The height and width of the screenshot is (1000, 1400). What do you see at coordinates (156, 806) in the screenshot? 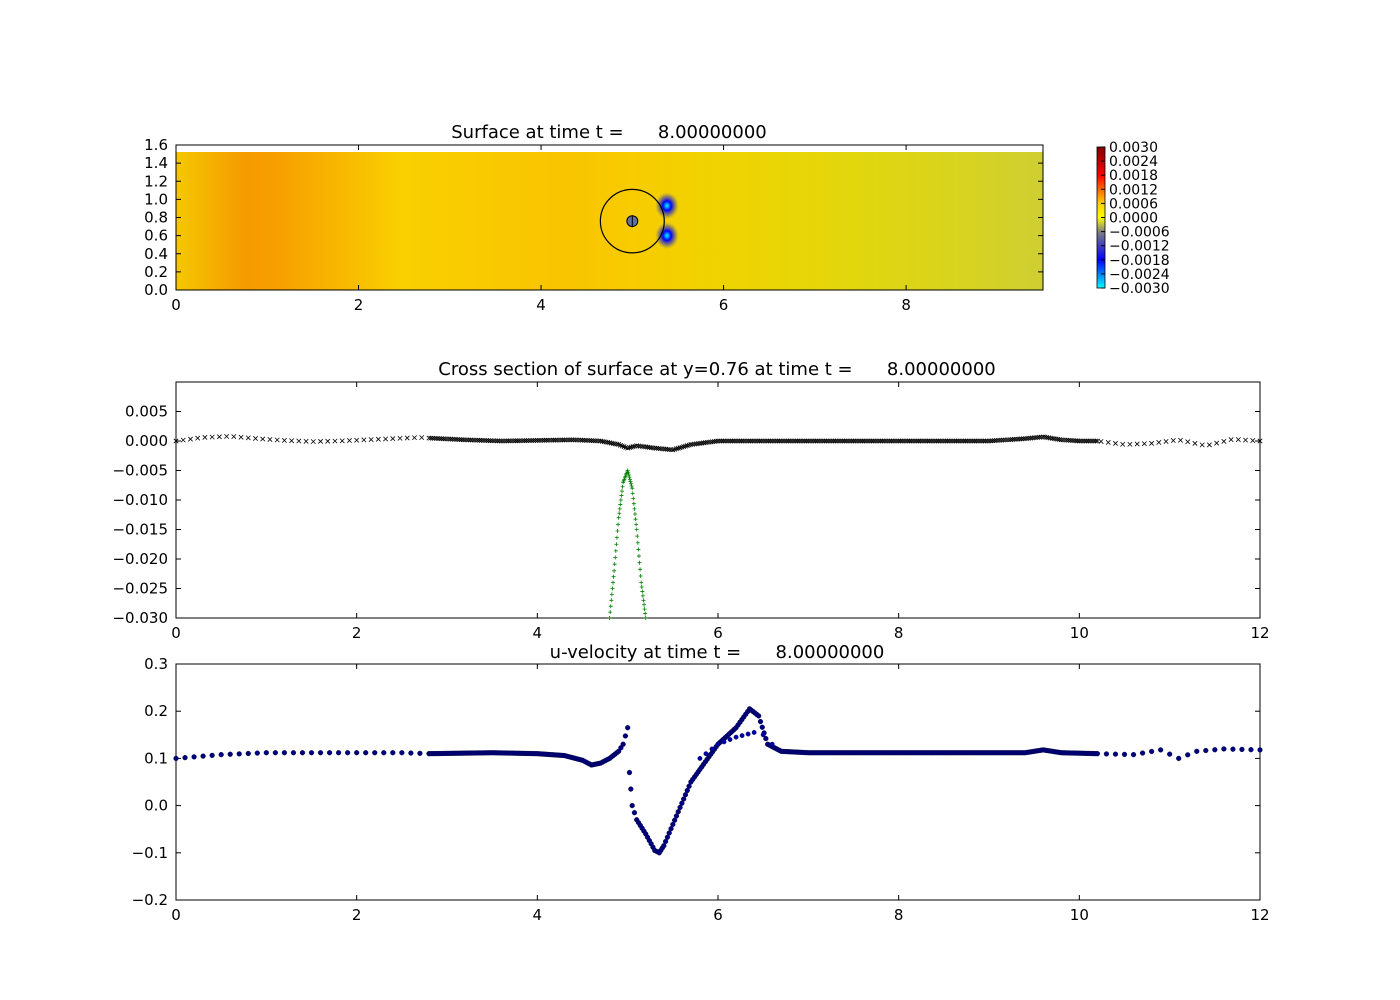
I see `u-velocity-ytick-label: 0.0` at bounding box center [156, 806].